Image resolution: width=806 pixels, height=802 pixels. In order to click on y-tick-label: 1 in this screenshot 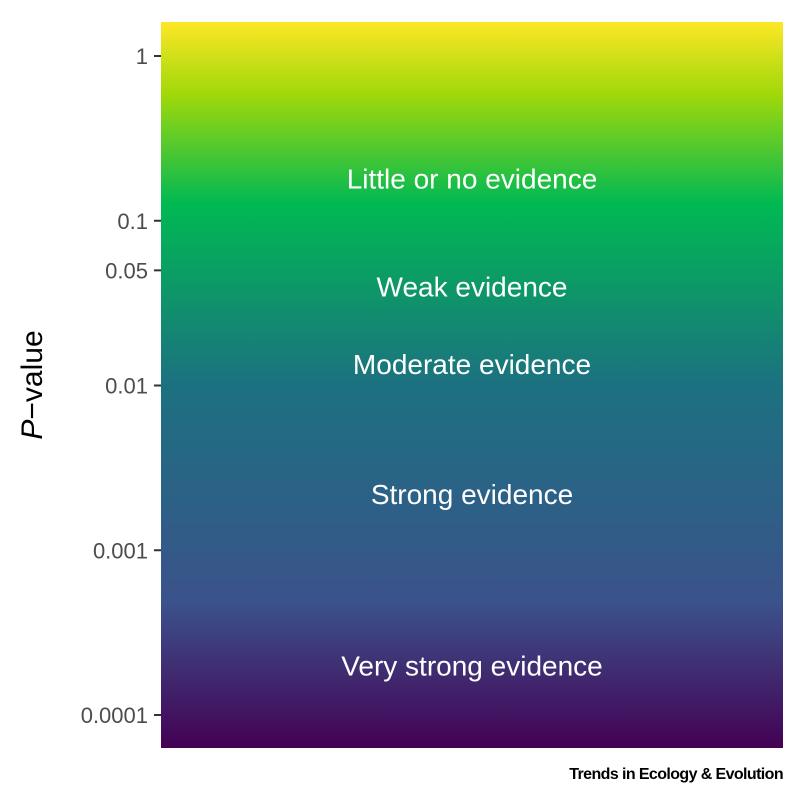, I will do `click(142, 56)`.